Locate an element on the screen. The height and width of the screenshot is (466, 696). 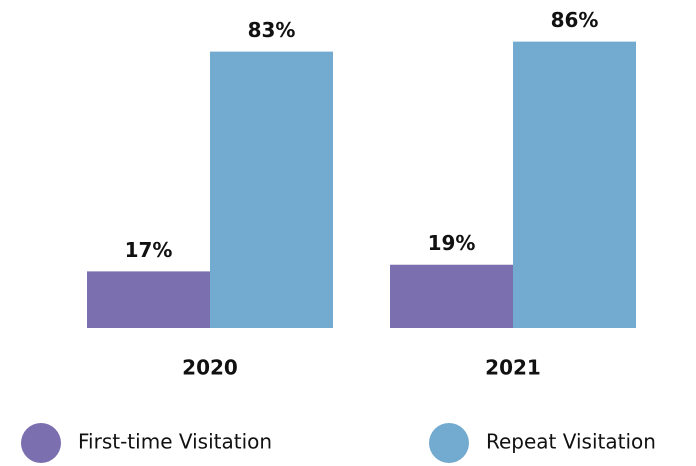
category-label: 2020 is located at coordinates (210, 368).